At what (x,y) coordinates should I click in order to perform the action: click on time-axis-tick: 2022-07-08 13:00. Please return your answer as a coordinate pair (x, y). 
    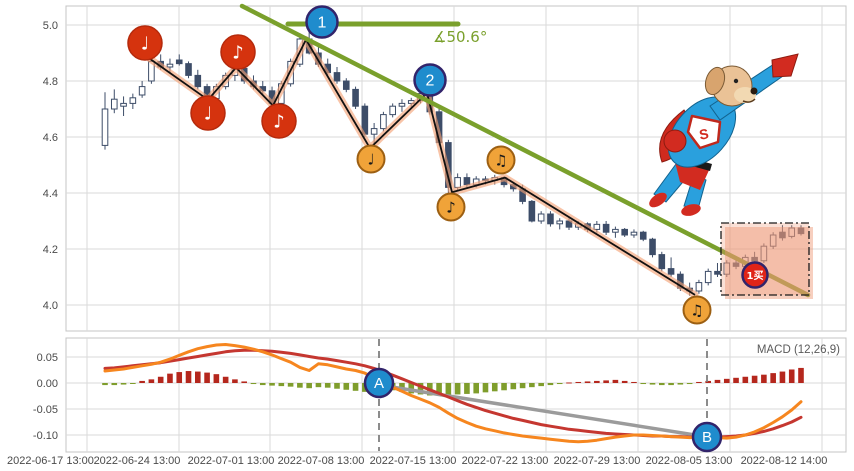
    Looking at the image, I should click on (321, 461).